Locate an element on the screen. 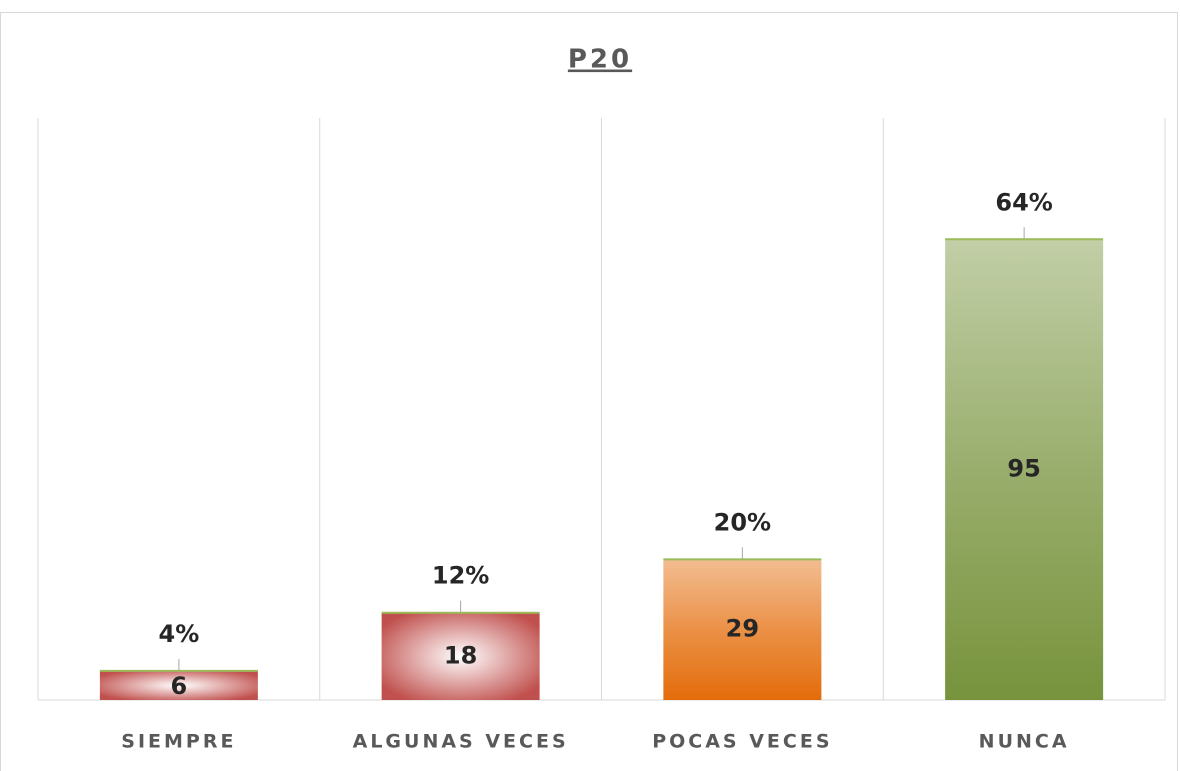  bar-value-label: 18 is located at coordinates (460, 655).